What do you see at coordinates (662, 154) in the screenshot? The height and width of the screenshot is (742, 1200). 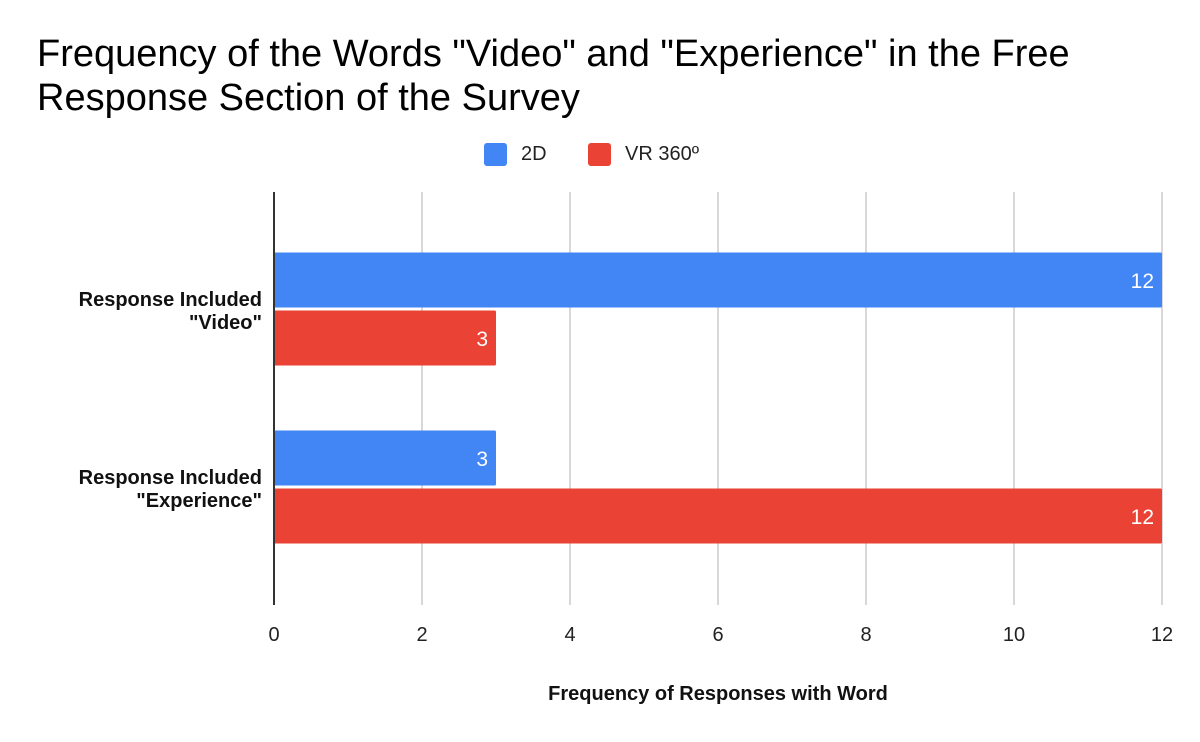 I see `legend-label-vr-360: VR 360º` at bounding box center [662, 154].